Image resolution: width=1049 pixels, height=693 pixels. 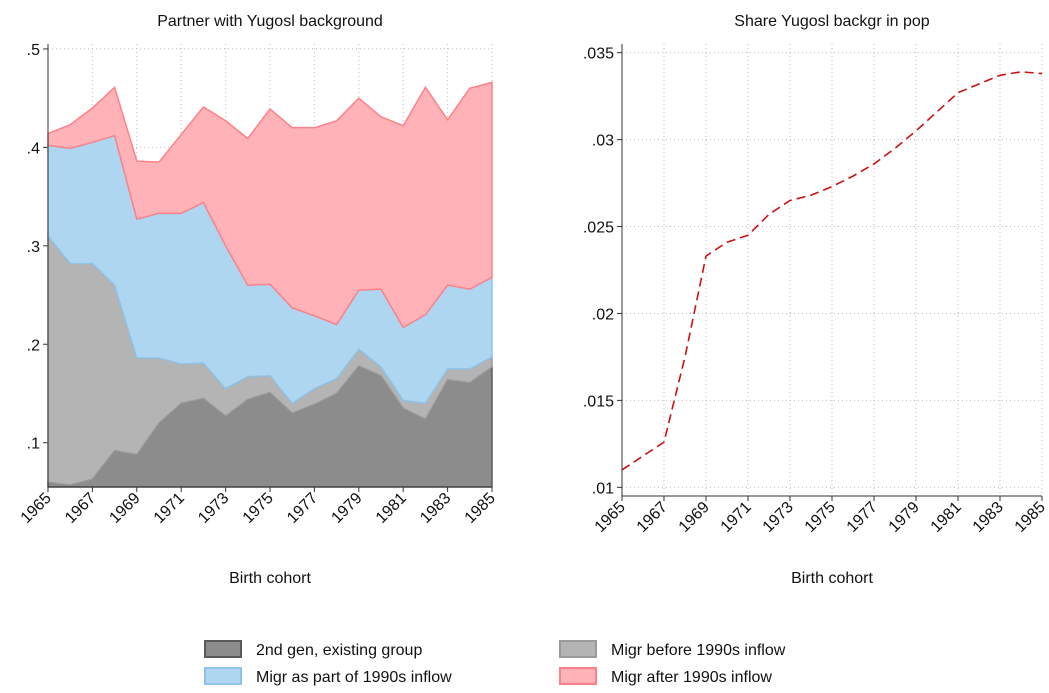 What do you see at coordinates (698, 650) in the screenshot?
I see `legend-label: Migr before 1990s inflow` at bounding box center [698, 650].